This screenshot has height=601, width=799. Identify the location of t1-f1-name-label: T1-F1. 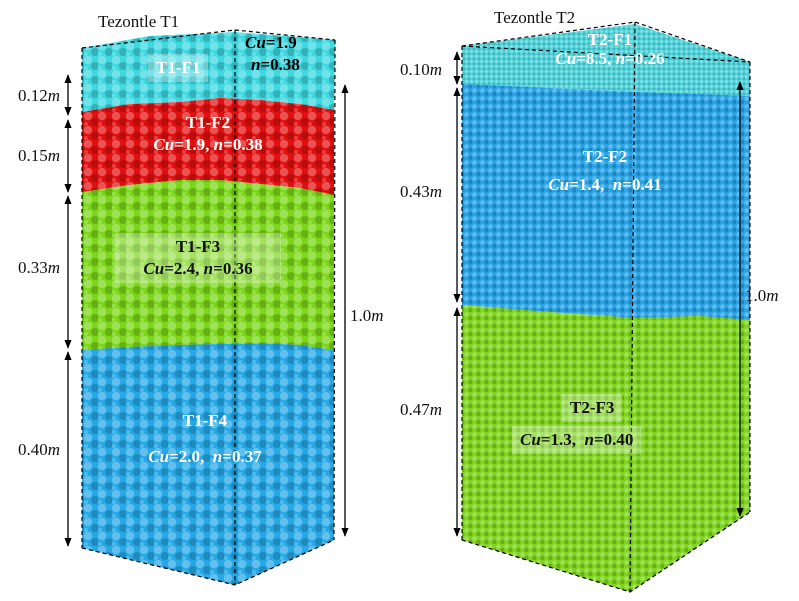
(178, 68).